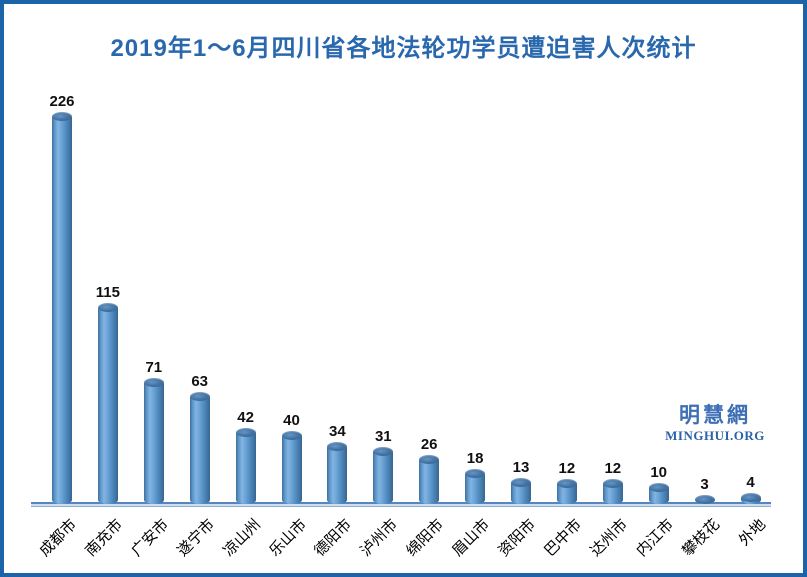 This screenshot has width=807, height=577. I want to click on bar-value-label: 10, so click(659, 472).